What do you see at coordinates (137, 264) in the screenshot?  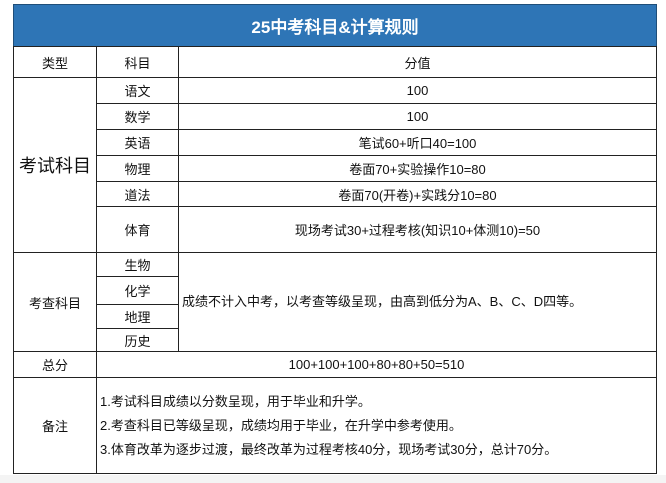 I see `check-subject: 生物` at bounding box center [137, 264].